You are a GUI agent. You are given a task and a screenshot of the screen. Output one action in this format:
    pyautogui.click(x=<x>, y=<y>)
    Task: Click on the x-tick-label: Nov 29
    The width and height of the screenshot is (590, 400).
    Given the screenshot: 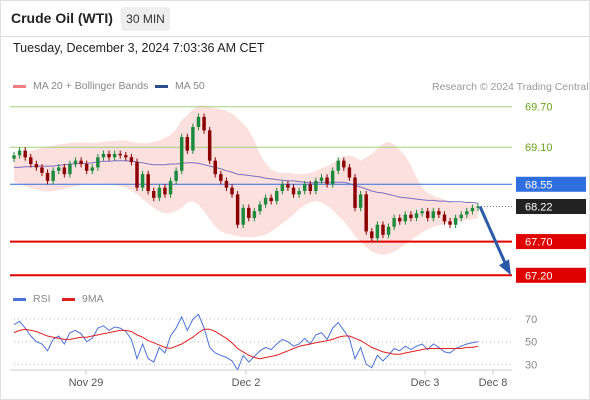 What is the action you would take?
    pyautogui.click(x=86, y=383)
    